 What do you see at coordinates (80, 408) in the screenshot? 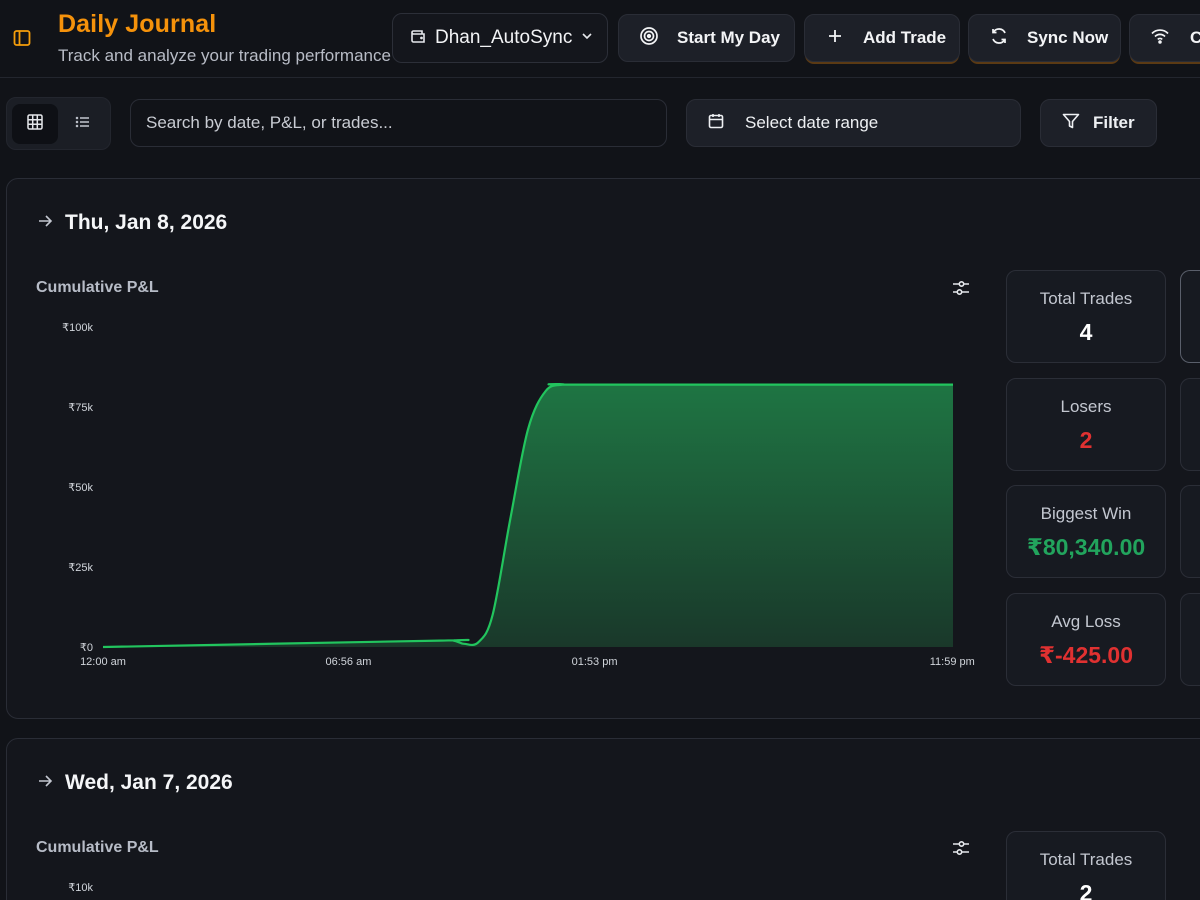
I see `y-tick-label: ₹75k` at bounding box center [80, 408].